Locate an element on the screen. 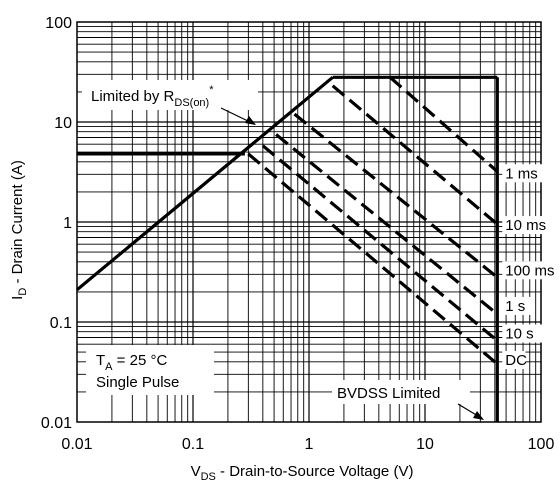 Image resolution: width=560 pixels, height=483 pixels. bvdss-arrow-line is located at coordinates (468, 410).